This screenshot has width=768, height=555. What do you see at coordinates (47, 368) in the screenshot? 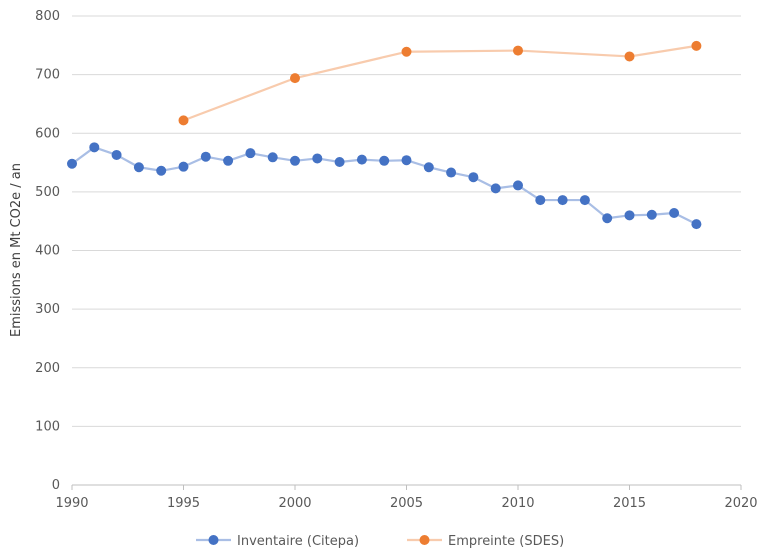
I see `y-tick-label: 200` at bounding box center [47, 368].